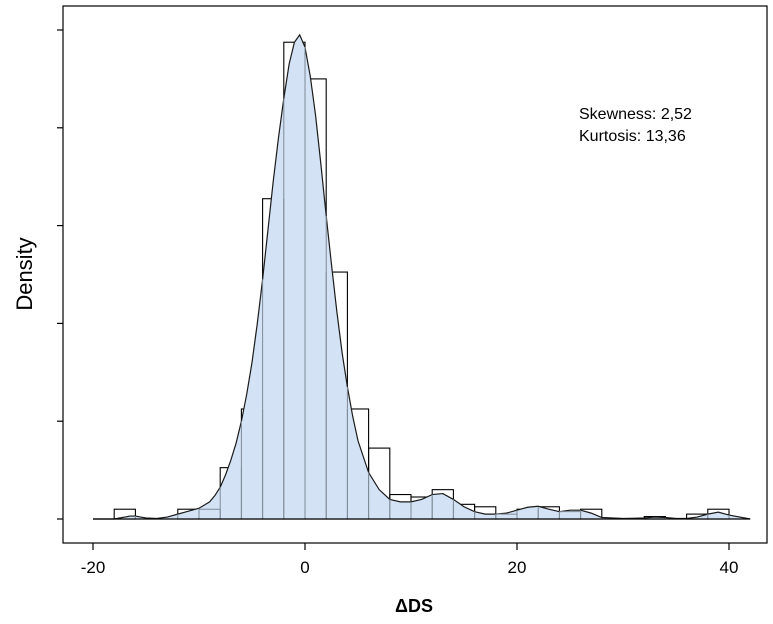 The image size is (773, 624). Describe the element at coordinates (635, 114) in the screenshot. I see `skewness-annotation: Skewness: 2,52` at that location.